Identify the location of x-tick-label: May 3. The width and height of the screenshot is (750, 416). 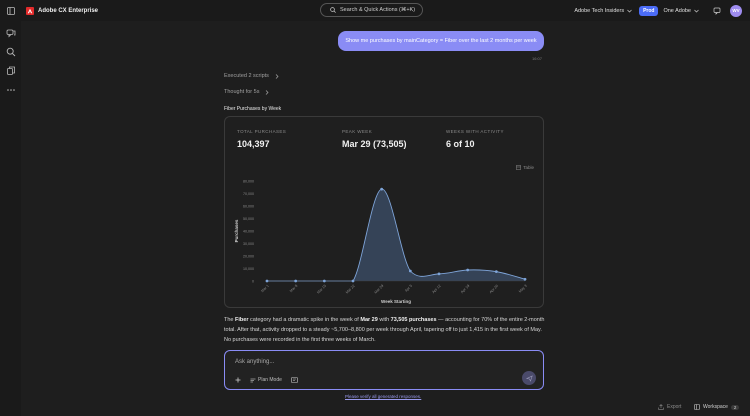
(523, 289).